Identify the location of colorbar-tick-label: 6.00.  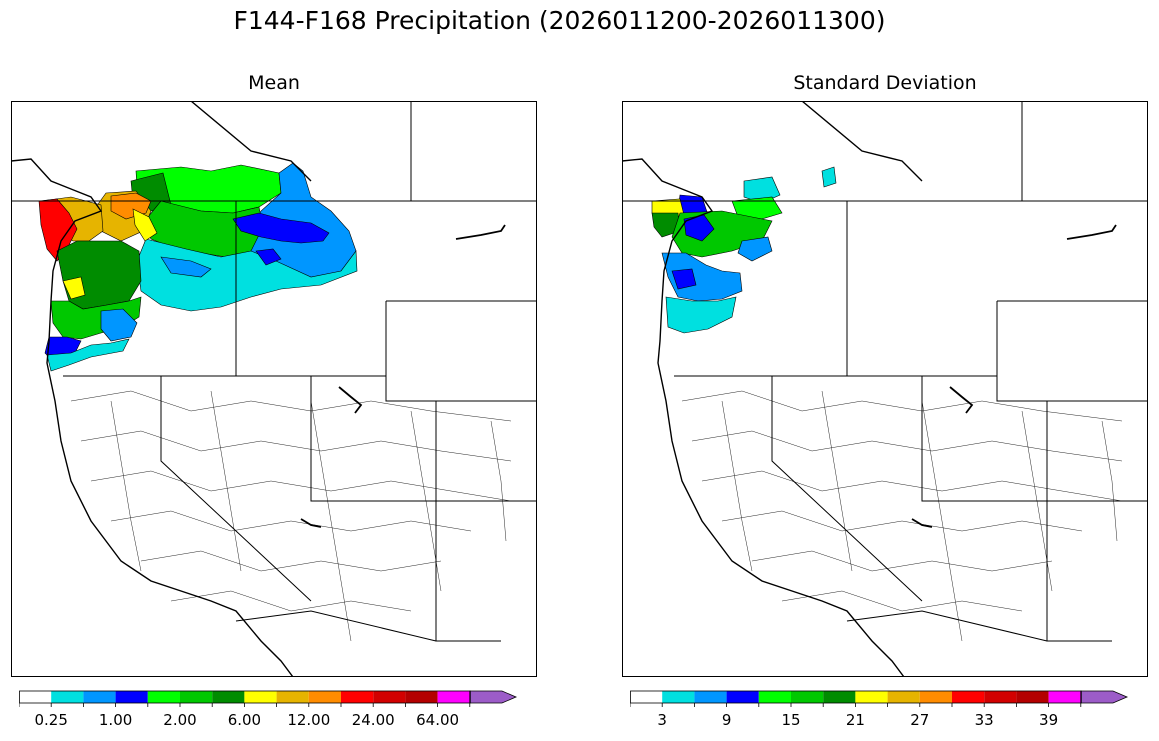
(244, 720).